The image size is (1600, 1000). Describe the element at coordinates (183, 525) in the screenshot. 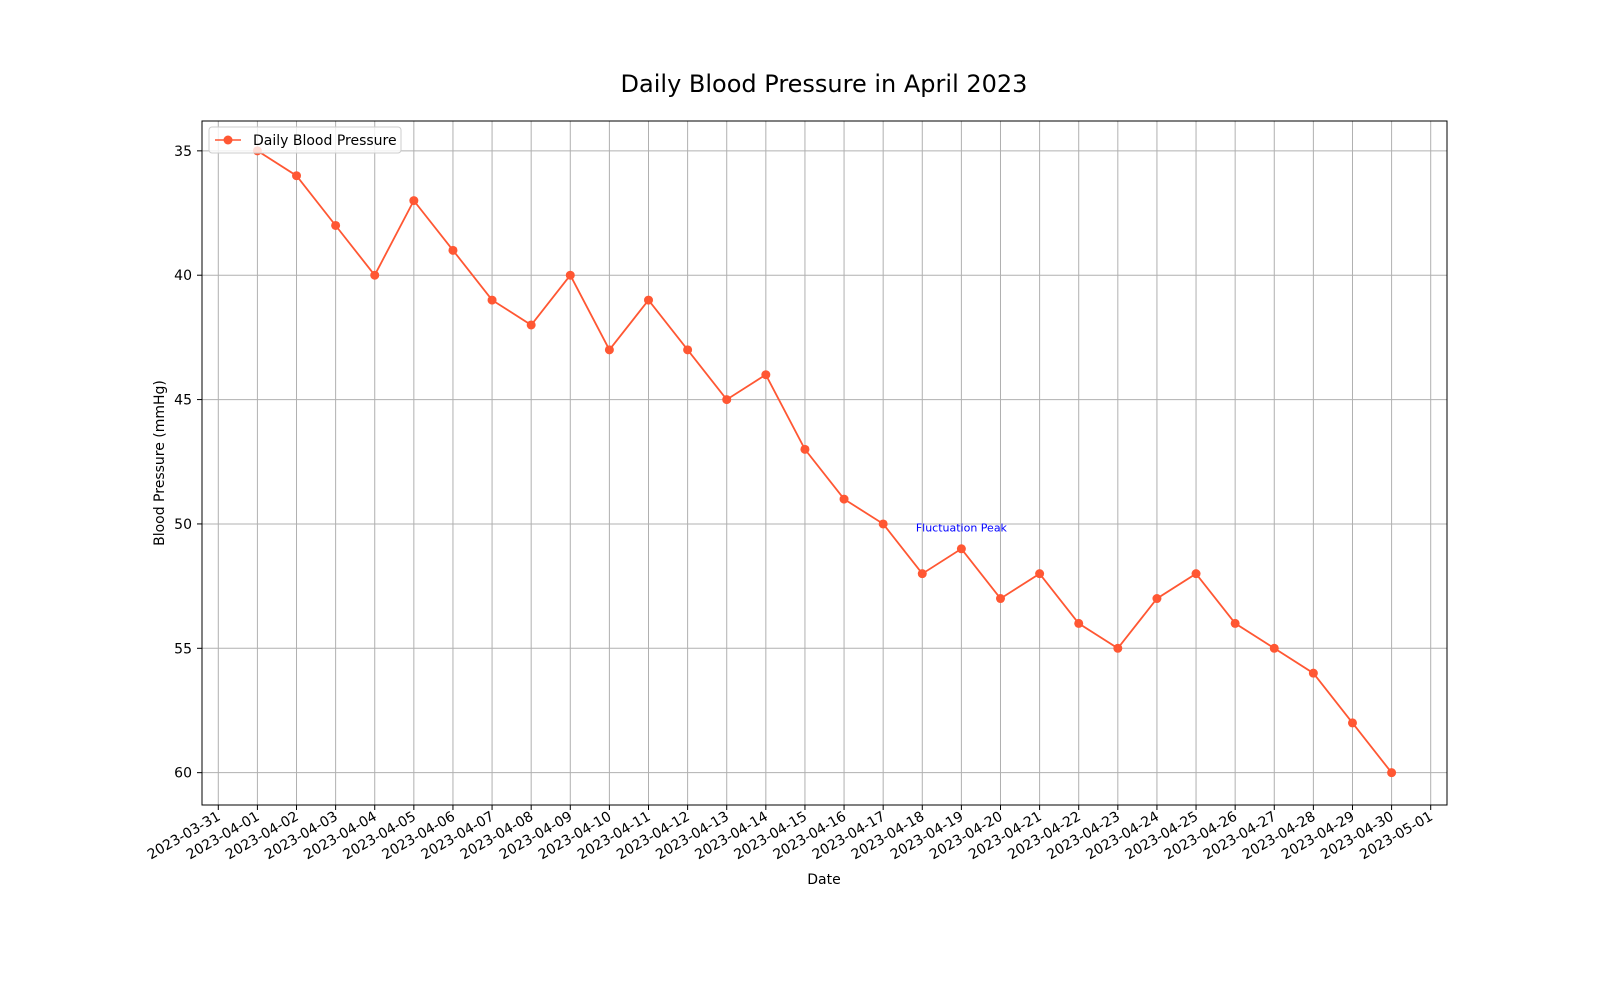

I see `y-tick-label: 50` at that location.